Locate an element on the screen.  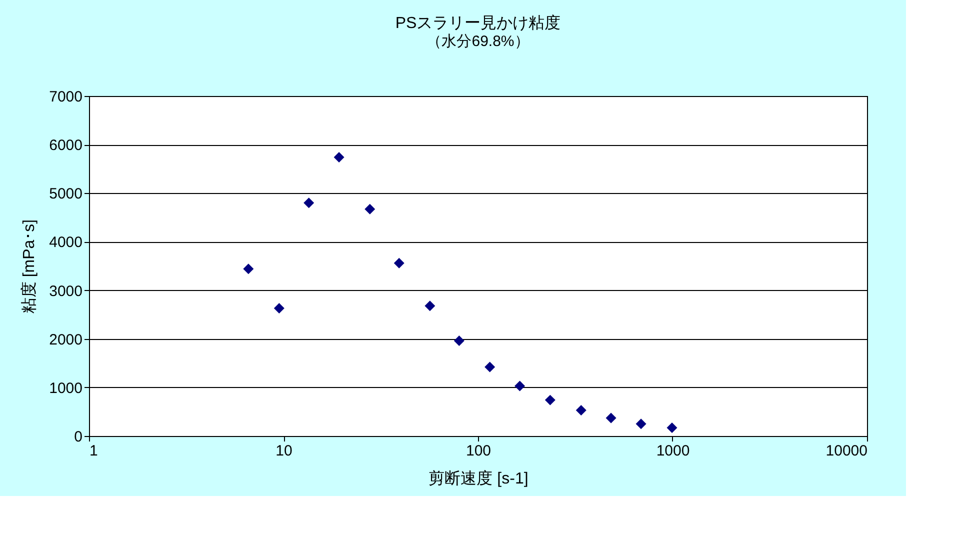
chart-subtitle: （水分69.8%） is located at coordinates (478, 41).